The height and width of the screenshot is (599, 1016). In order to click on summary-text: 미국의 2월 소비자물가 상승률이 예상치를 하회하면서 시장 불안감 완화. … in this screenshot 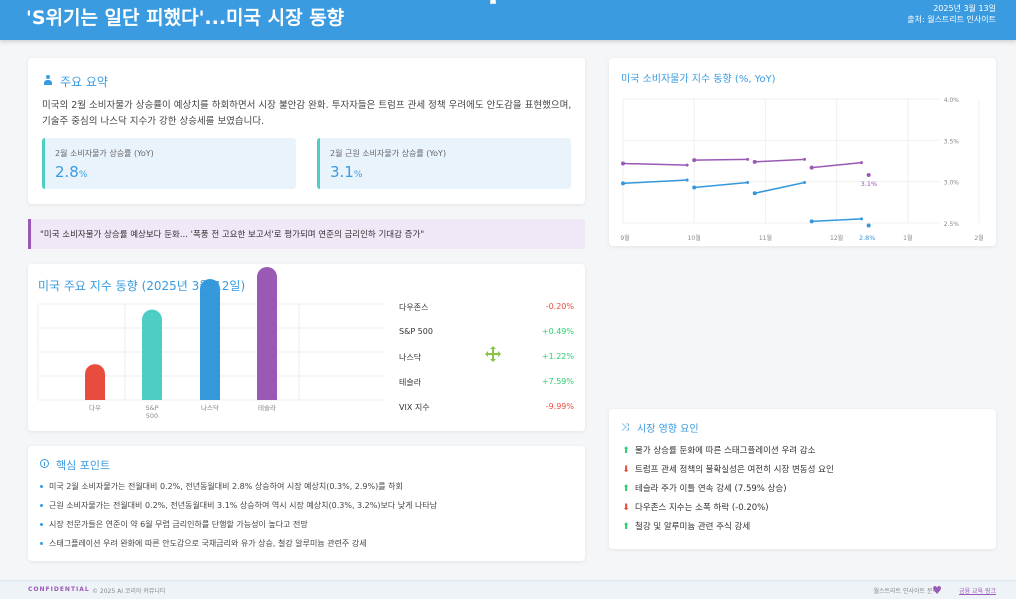, I will do `click(307, 113)`.